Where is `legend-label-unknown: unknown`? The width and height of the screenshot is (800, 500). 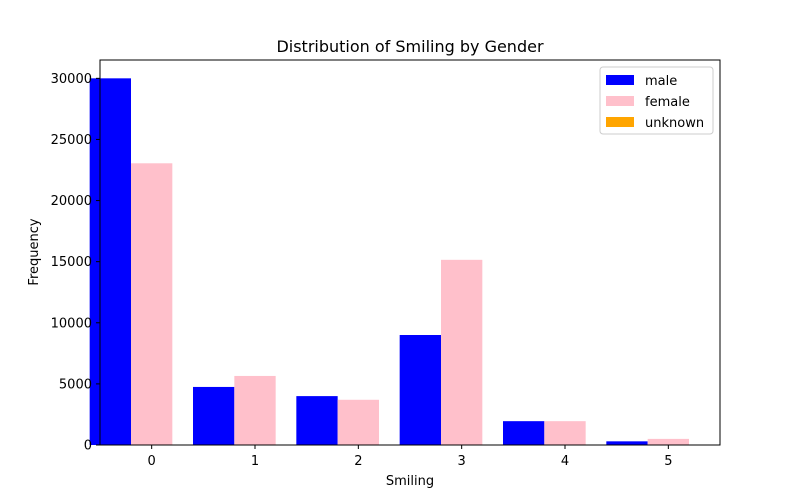
legend-label-unknown: unknown is located at coordinates (674, 123).